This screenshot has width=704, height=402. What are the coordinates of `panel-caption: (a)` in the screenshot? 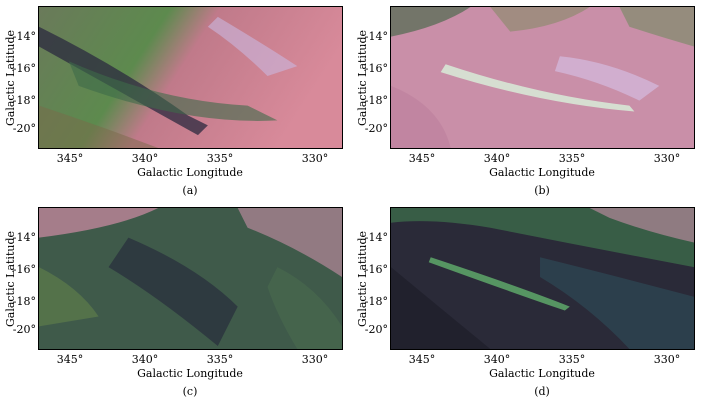 It's located at (190, 190).